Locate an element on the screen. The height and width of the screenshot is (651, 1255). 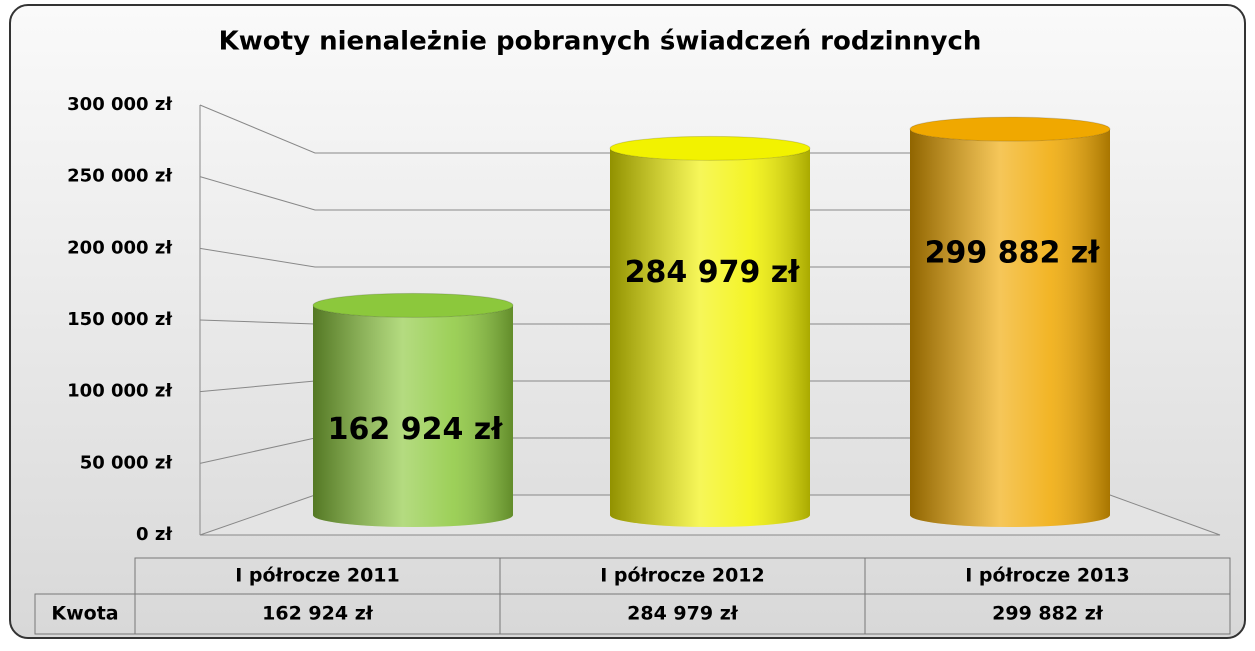
table-border is located at coordinates (632, 614).